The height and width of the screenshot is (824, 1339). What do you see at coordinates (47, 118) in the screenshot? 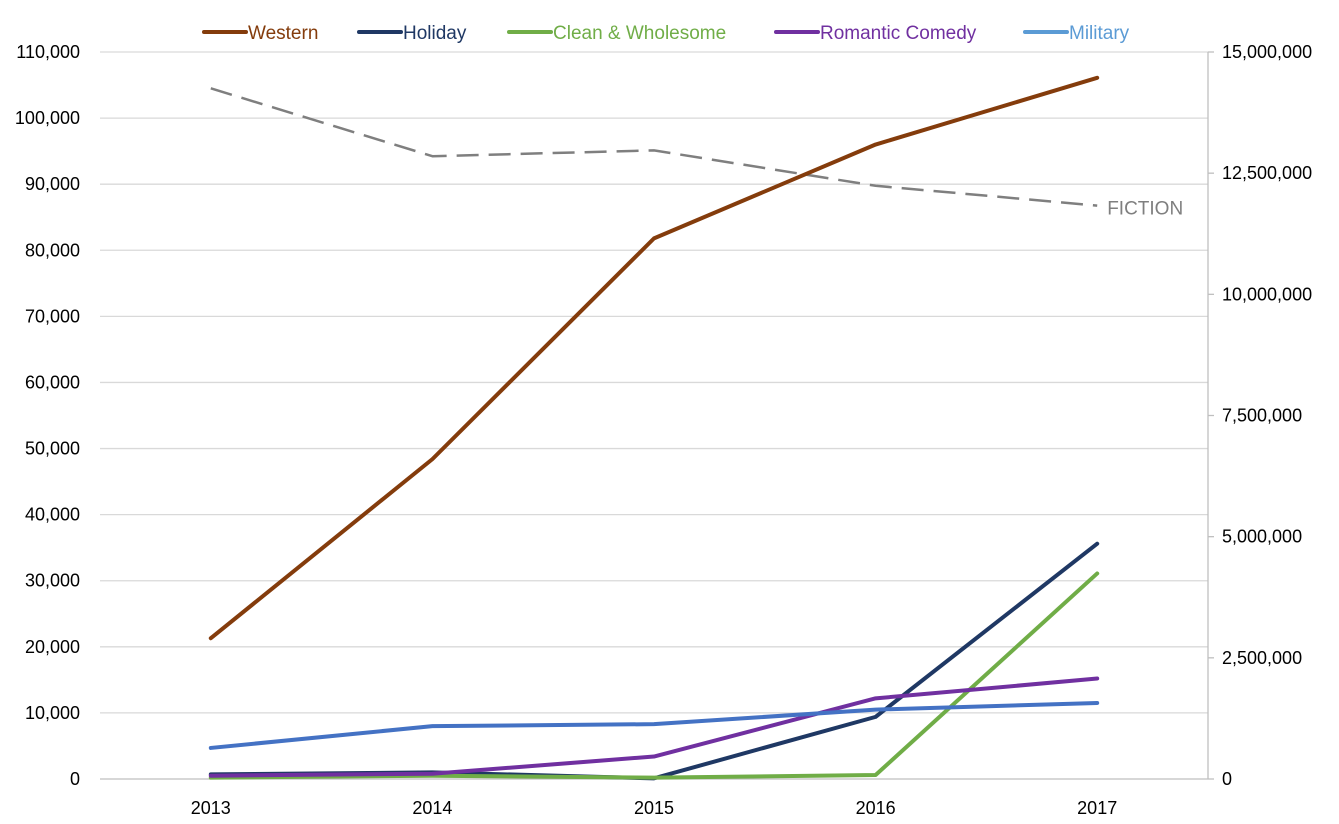
I see `left-tick-label: 100,000` at bounding box center [47, 118].